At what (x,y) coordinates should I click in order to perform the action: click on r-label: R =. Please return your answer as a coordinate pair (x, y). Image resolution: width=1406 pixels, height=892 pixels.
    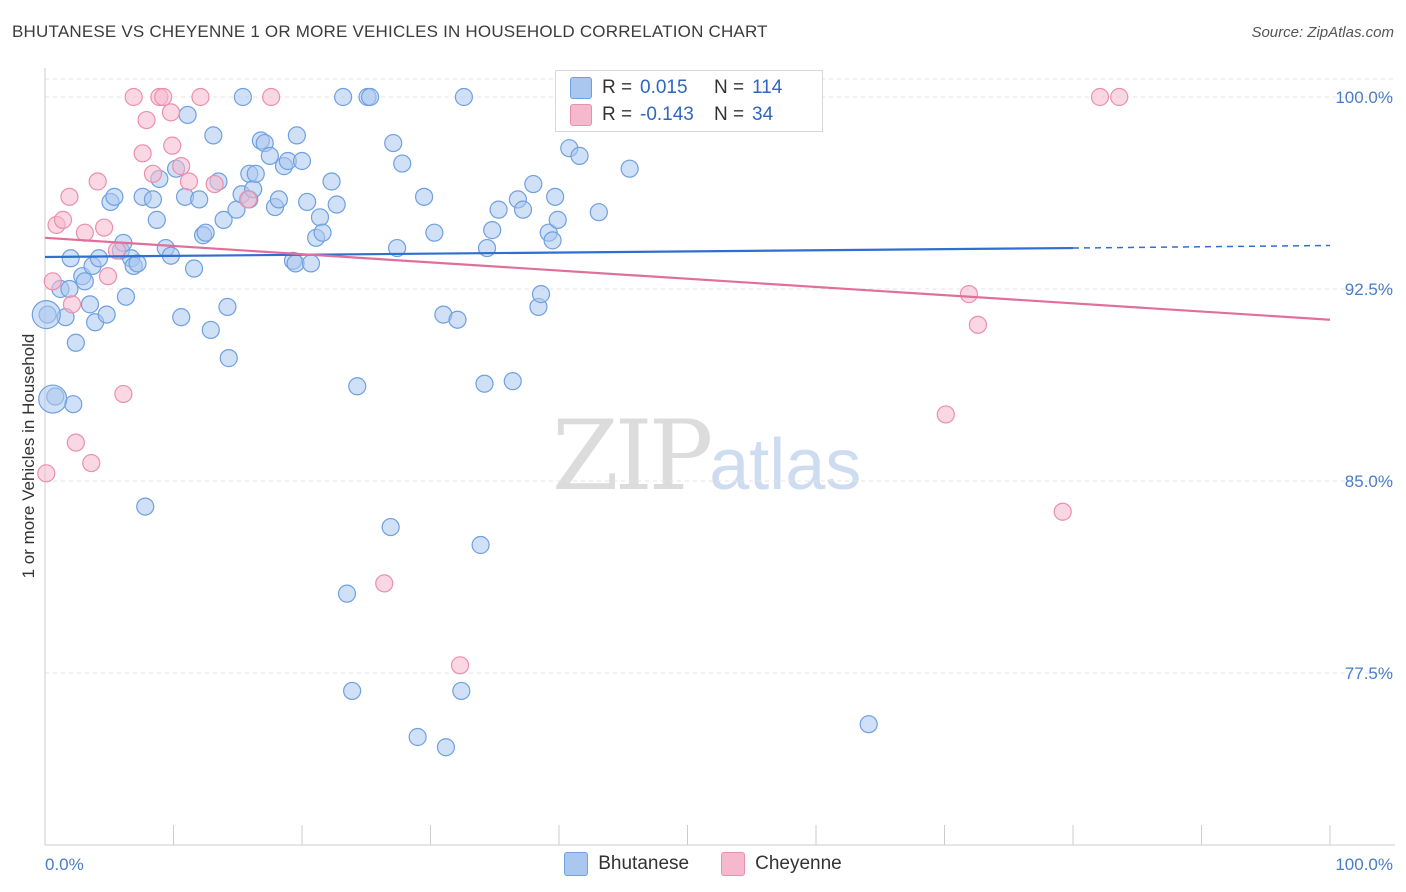
    Looking at the image, I should click on (617, 87).